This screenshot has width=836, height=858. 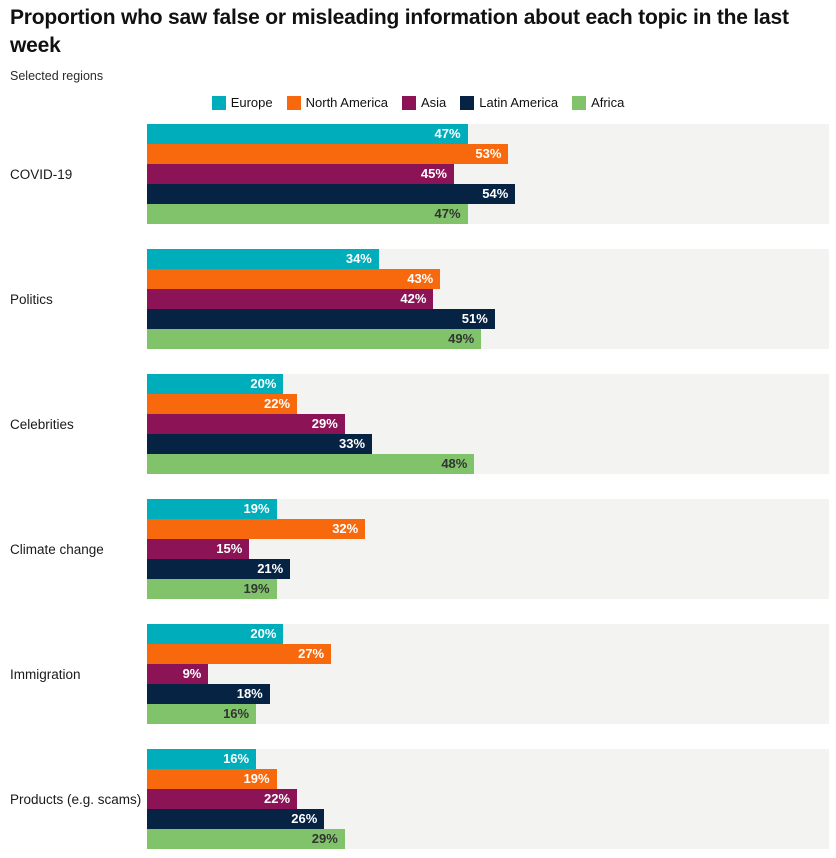 What do you see at coordinates (222, 404) in the screenshot?
I see `bar-north-america: 22%` at bounding box center [222, 404].